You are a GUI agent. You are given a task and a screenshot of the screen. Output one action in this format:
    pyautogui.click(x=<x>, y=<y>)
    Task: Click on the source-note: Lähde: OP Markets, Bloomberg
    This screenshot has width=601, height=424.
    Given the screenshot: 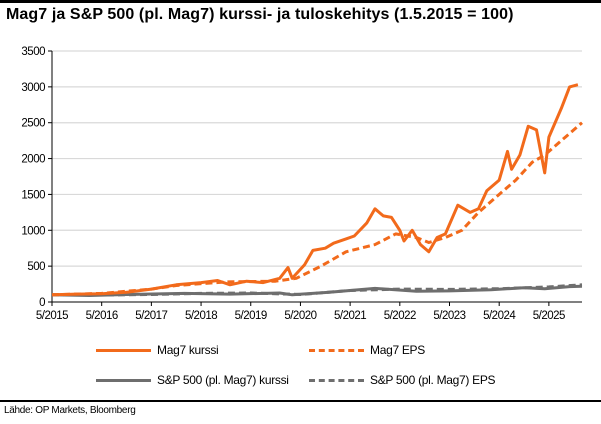 What is the action you would take?
    pyautogui.click(x=70, y=410)
    